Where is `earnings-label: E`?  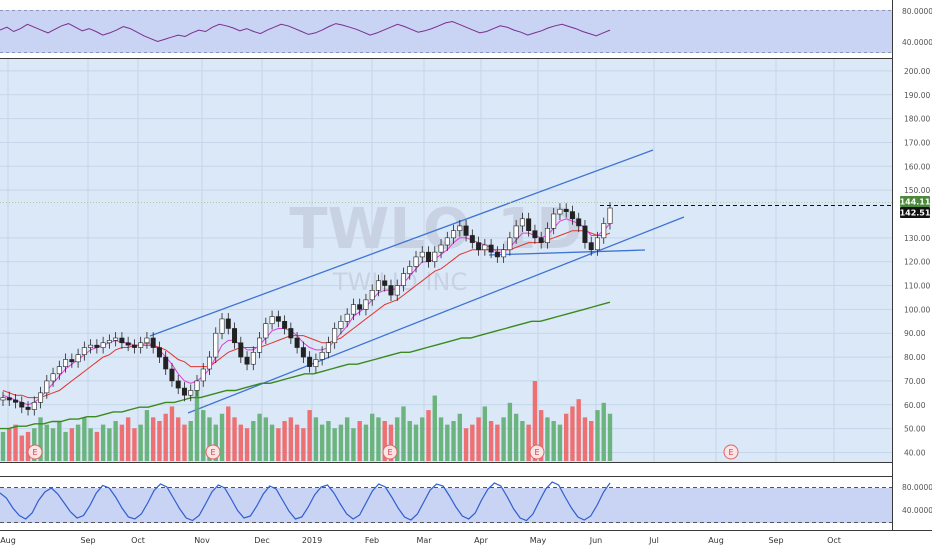 earnings-label: E is located at coordinates (730, 452).